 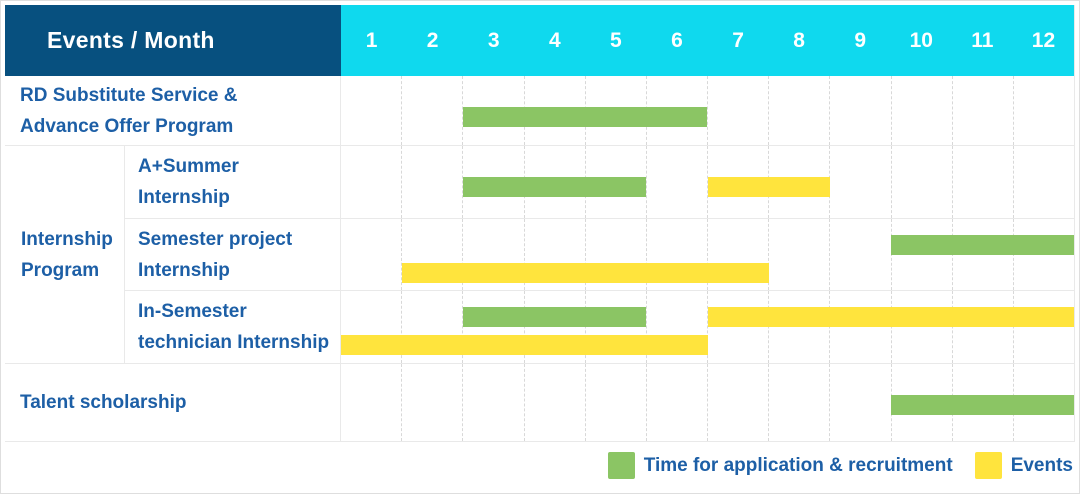 I want to click on row-label-line: Talent scholarship, so click(x=103, y=402).